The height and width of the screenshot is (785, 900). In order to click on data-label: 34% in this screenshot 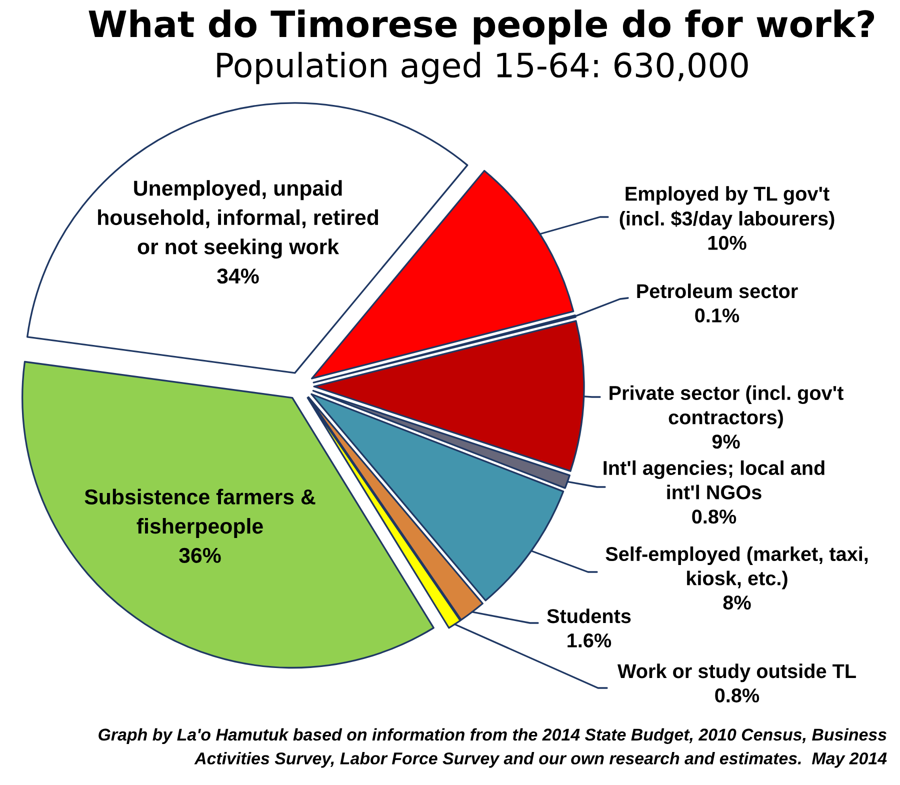, I will do `click(238, 276)`.